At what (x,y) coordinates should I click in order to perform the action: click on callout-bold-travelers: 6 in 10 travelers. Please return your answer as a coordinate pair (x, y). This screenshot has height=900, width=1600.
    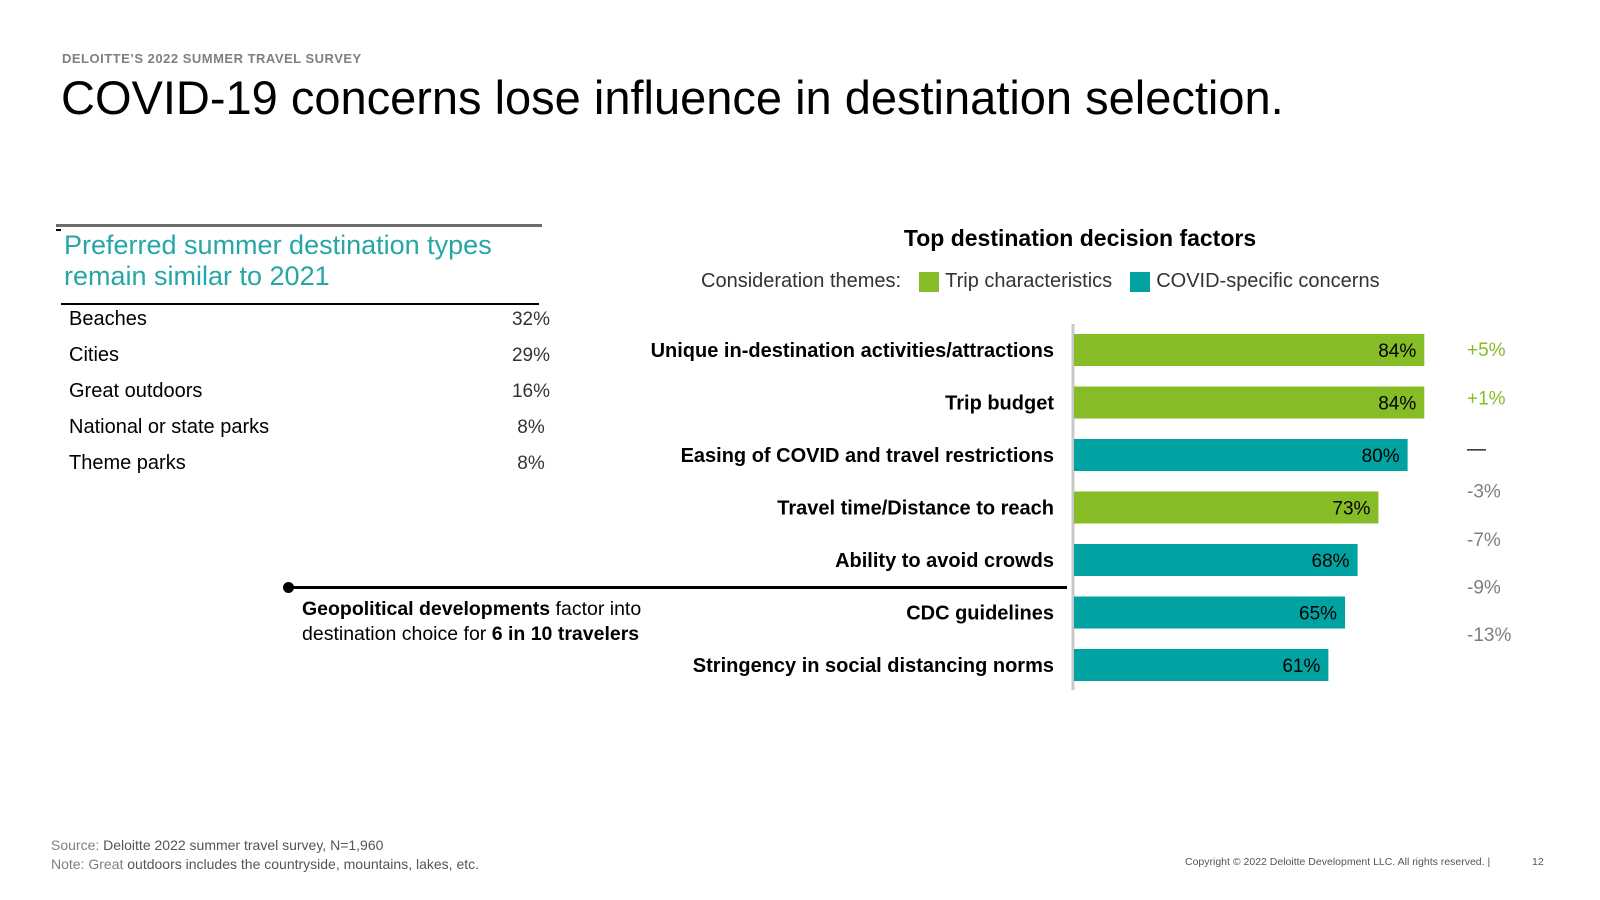
    Looking at the image, I should click on (565, 634).